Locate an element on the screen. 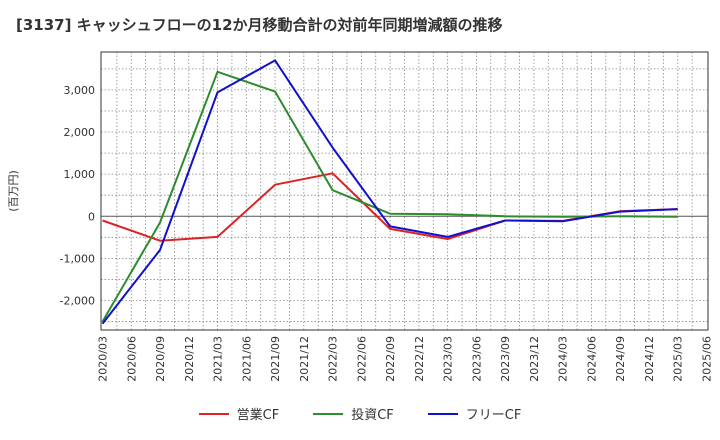 This screenshot has width=720, height=440. x-tick-label: 2023/09 is located at coordinates (505, 359).